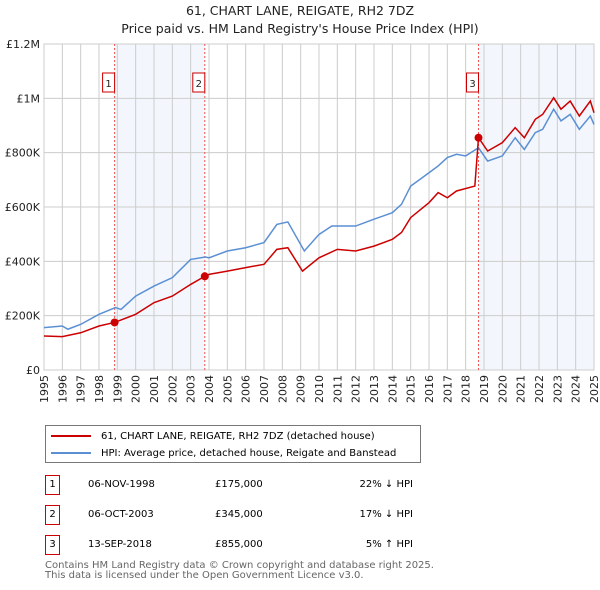 This screenshot has width=600, height=590. I want to click on x-tick-label: 2004, so click(209, 389).